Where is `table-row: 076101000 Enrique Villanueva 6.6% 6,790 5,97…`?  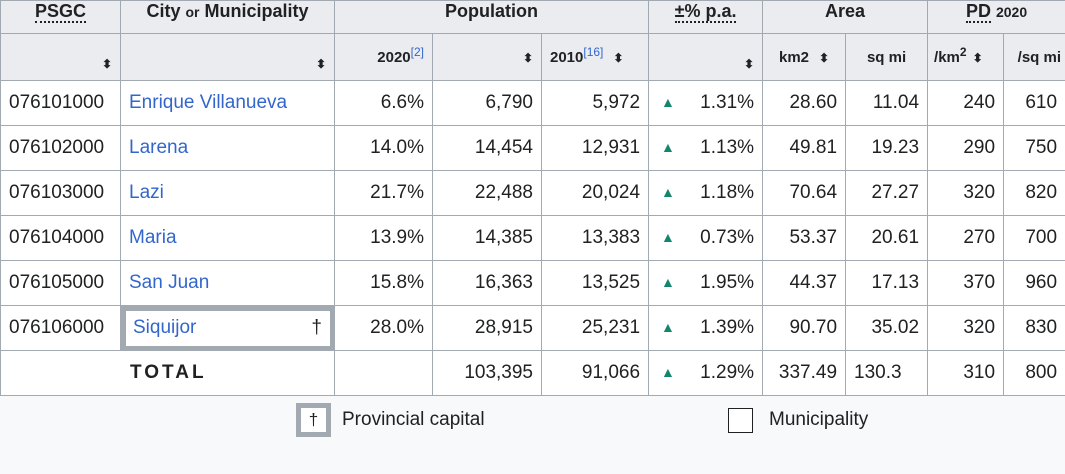
table-row: 076101000 Enrique Villanueva 6.6% 6,790 5,97… is located at coordinates (532, 103).